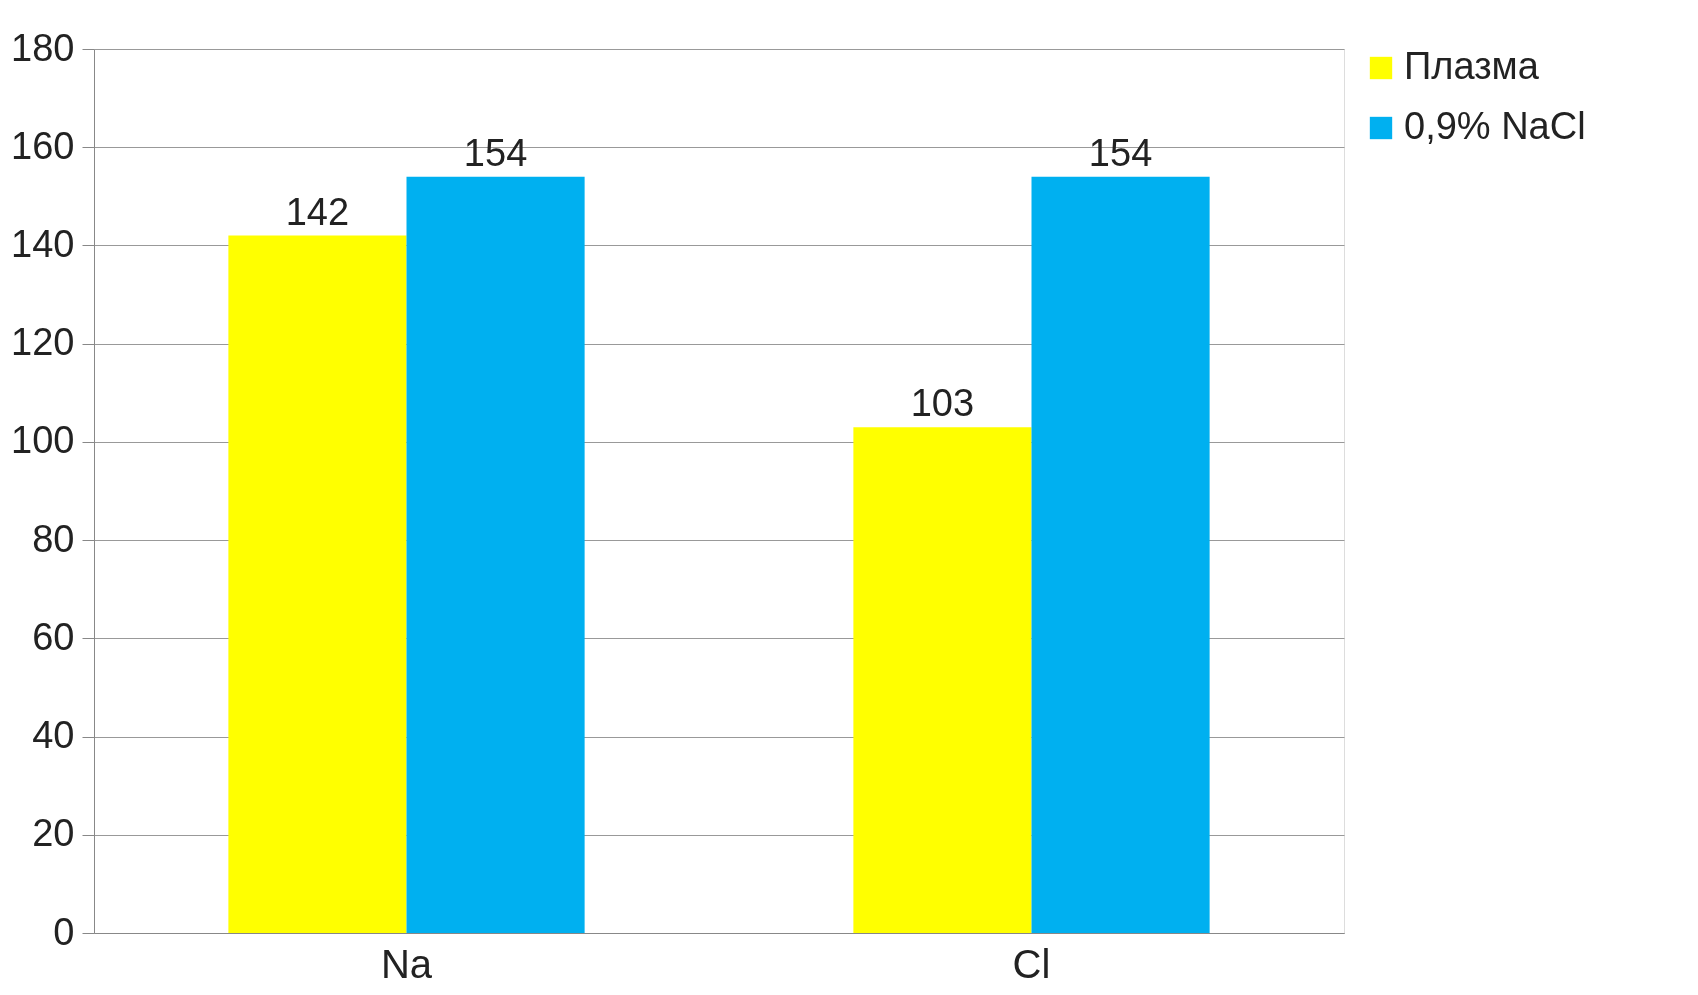  I want to click on x-tick-label: Cl, so click(1031, 963).